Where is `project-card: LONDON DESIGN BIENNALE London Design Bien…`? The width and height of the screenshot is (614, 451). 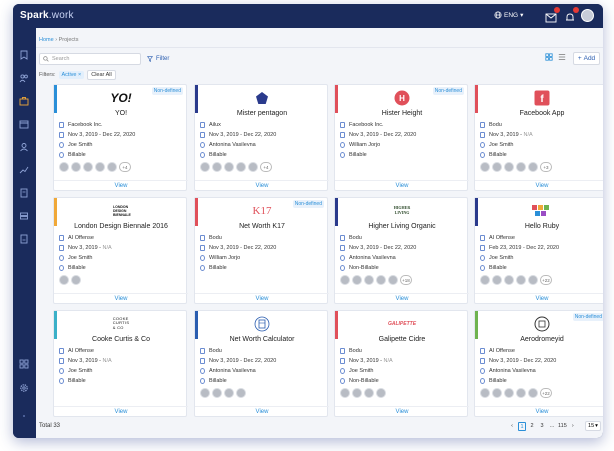
project-card: LONDON DESIGN BIENNALE London Design Bien… is located at coordinates (120, 251).